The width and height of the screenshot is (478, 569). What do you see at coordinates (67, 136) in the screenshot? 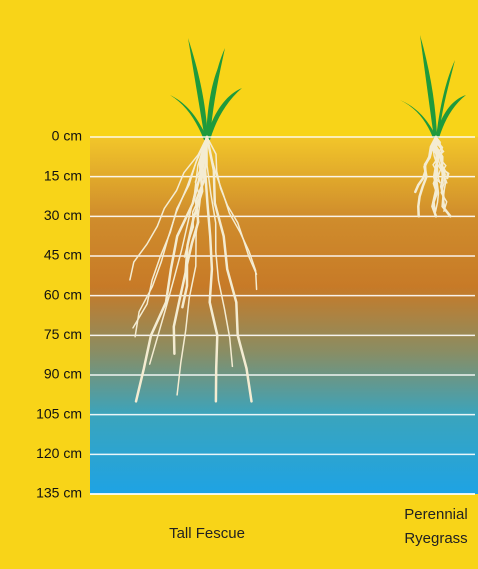
I see `y-tick-label: 0 cm` at bounding box center [67, 136].